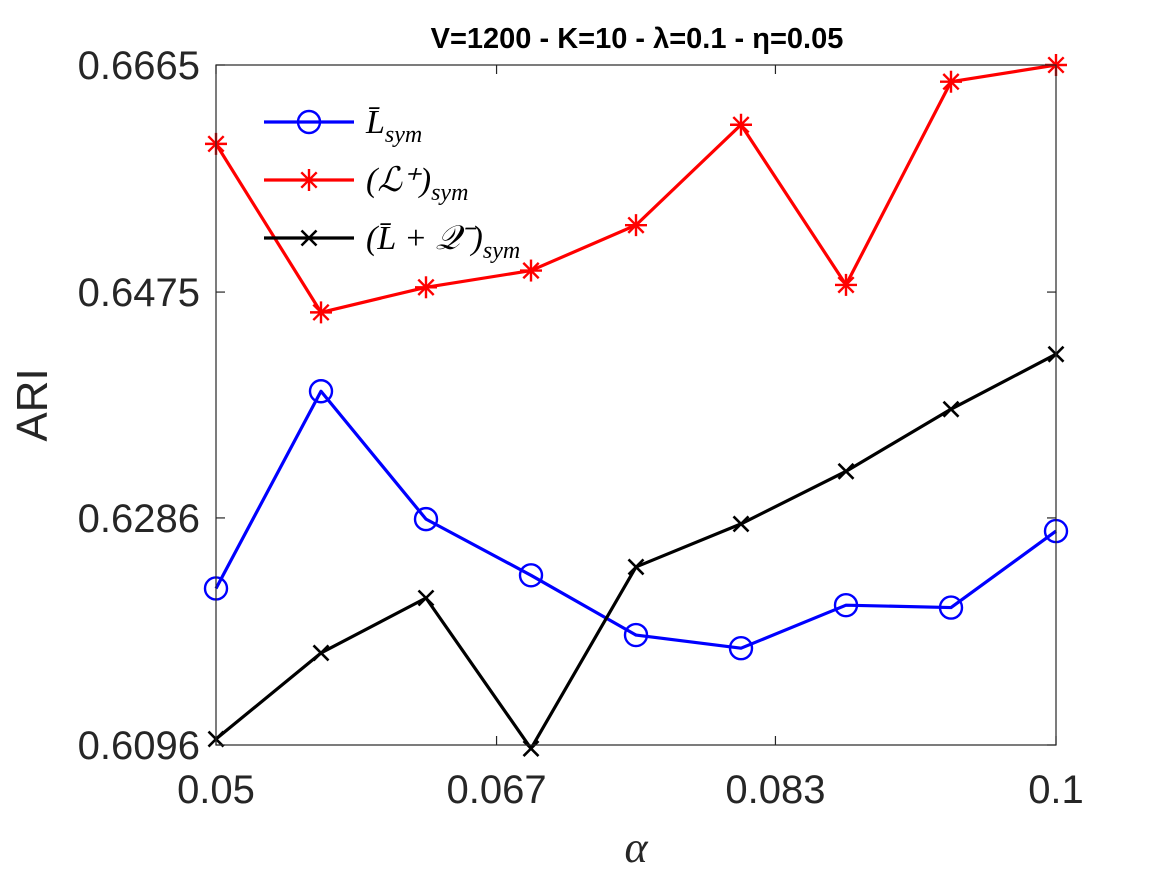  I want to click on legend-item: (L̄ + 𝒬⁻)sym, so click(392, 242).